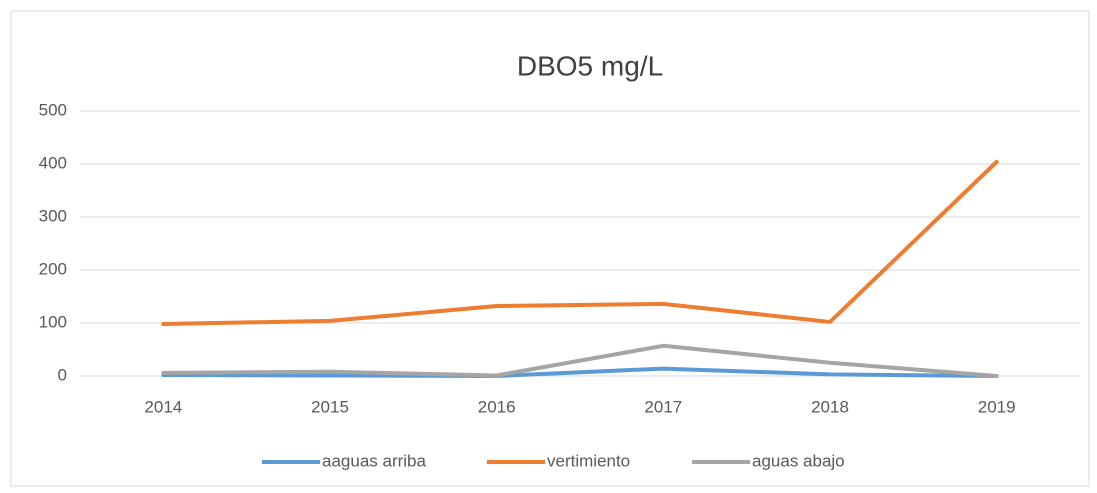  Describe the element at coordinates (798, 460) in the screenshot. I see `legend-label: aguas abajo` at that location.